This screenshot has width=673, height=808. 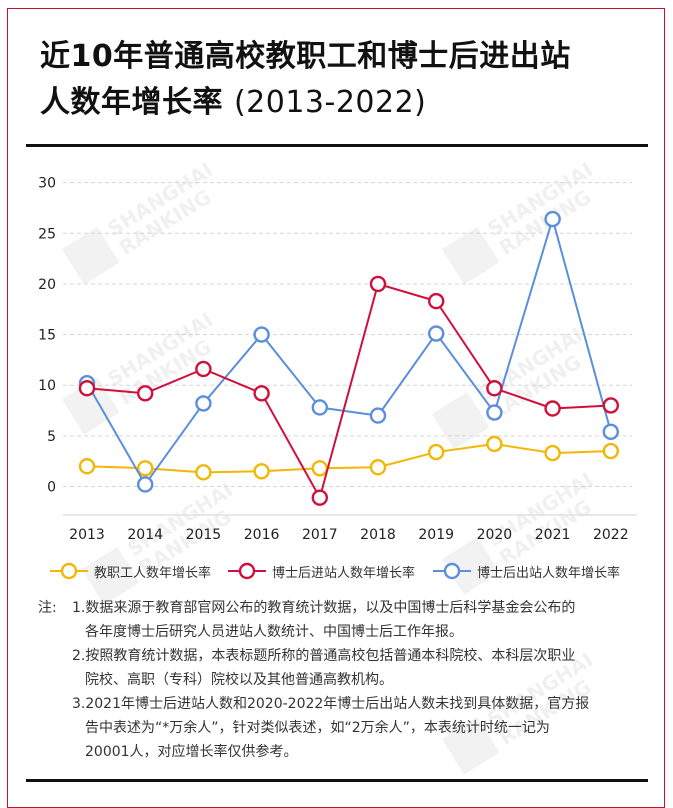 I want to click on title-divider, so click(x=337, y=145).